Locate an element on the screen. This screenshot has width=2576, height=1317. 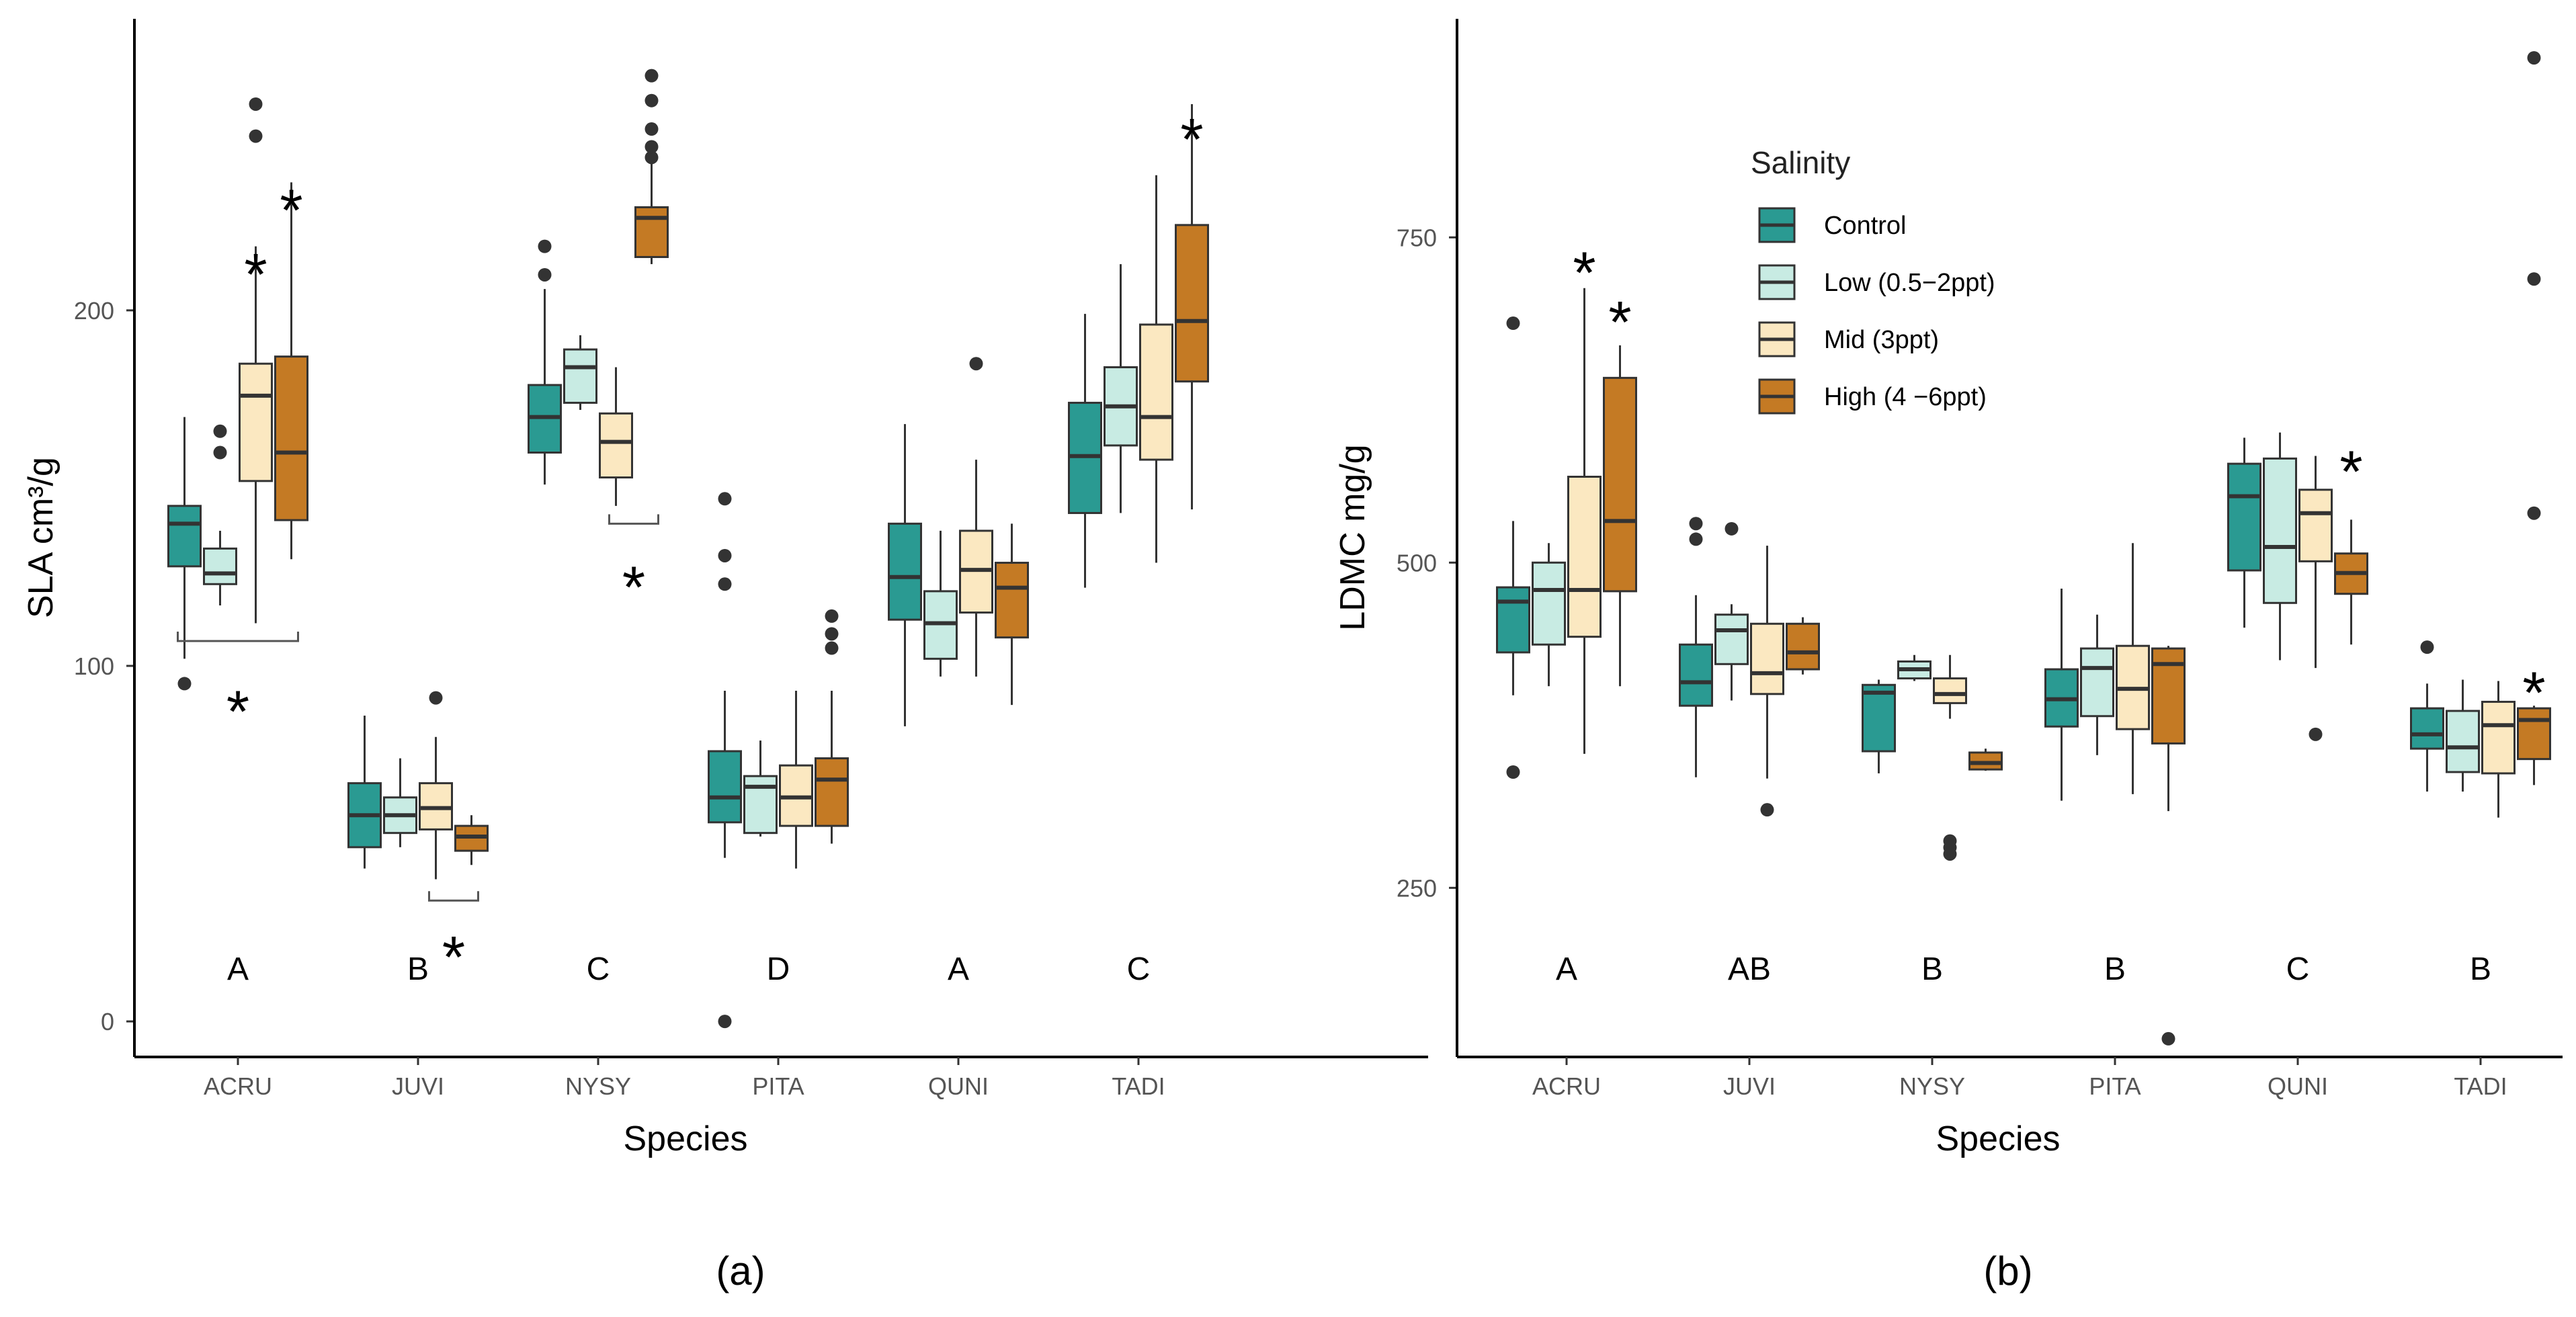
sla-x-ticks: ACRU JUVI NYSY PITA QUNI TADI is located at coordinates (684, 1078).